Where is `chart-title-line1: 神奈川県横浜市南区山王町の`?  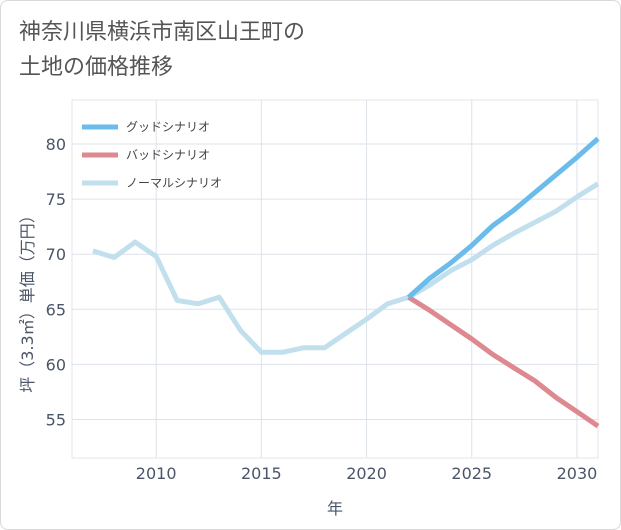 chart-title-line1: 神奈川県横浜市南区山王町の is located at coordinates (162, 32).